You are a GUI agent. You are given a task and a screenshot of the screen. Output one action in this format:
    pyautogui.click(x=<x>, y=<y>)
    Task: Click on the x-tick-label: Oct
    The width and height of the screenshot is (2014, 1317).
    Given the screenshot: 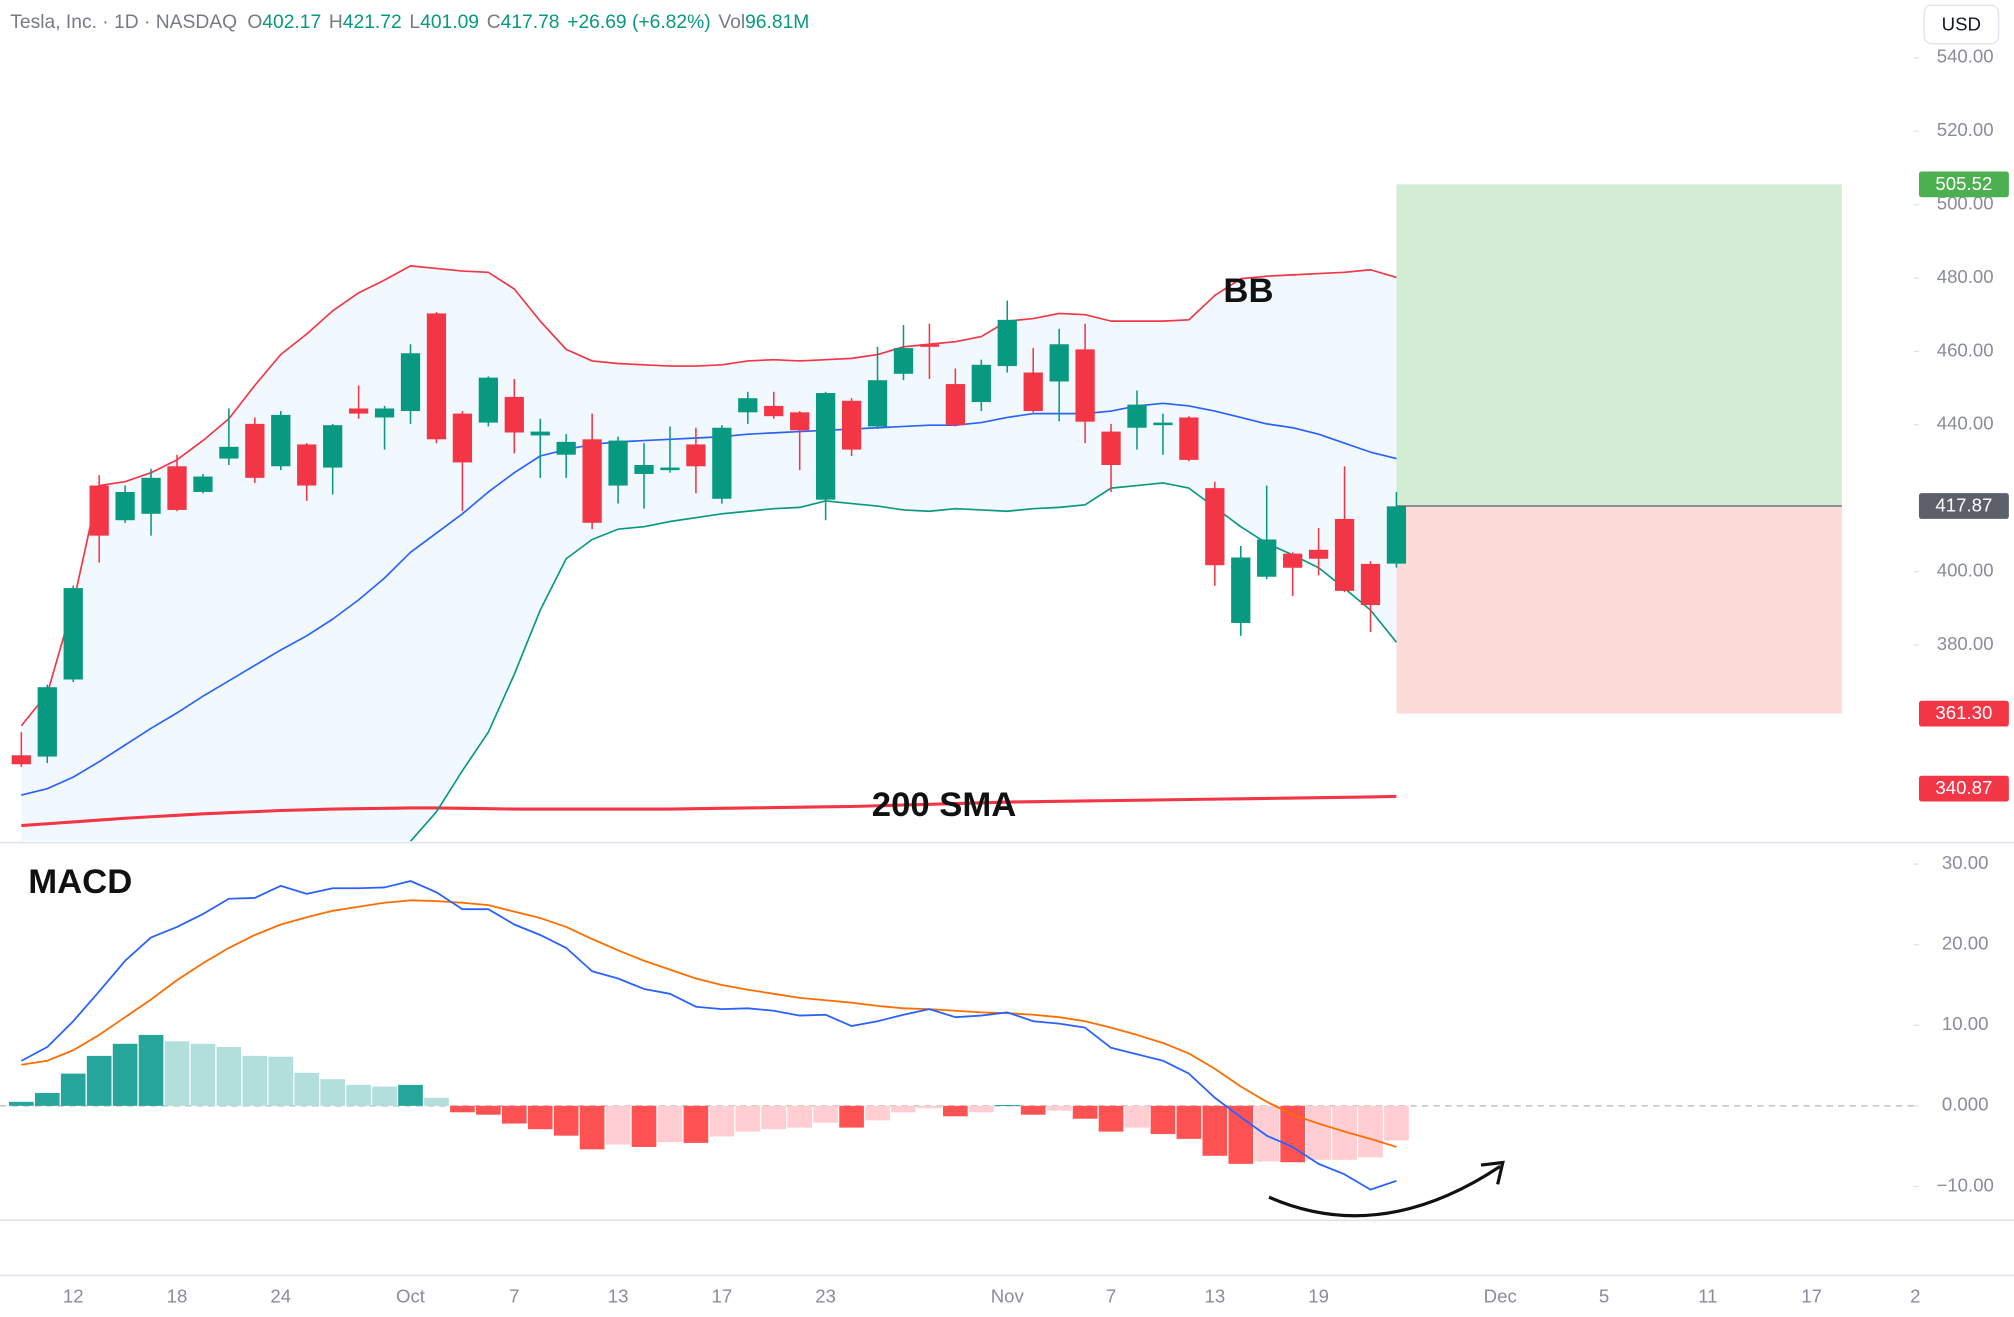 What is the action you would take?
    pyautogui.click(x=411, y=1295)
    